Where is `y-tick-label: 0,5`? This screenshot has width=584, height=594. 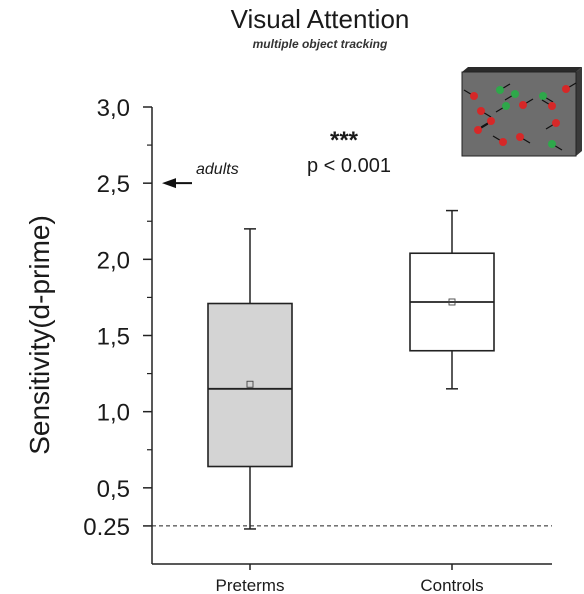
y-tick-label: 0,5 is located at coordinates (113, 489).